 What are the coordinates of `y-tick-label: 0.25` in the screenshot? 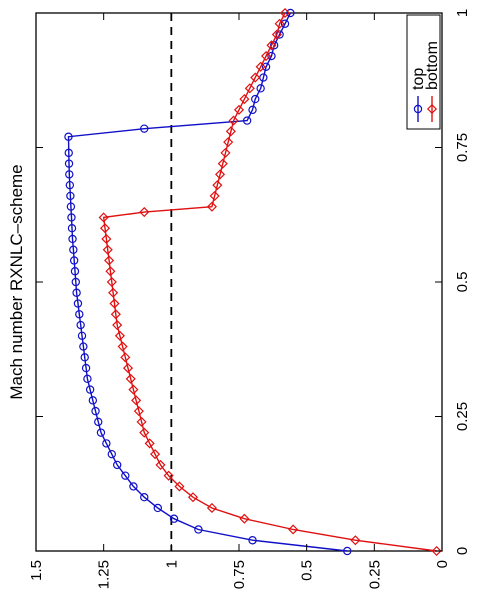 It's located at (374, 574).